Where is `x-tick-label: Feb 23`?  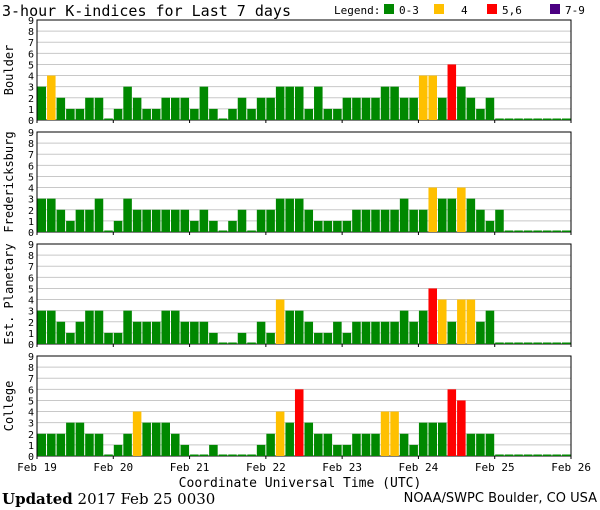
x-tick-label: Feb 23 is located at coordinates (342, 467).